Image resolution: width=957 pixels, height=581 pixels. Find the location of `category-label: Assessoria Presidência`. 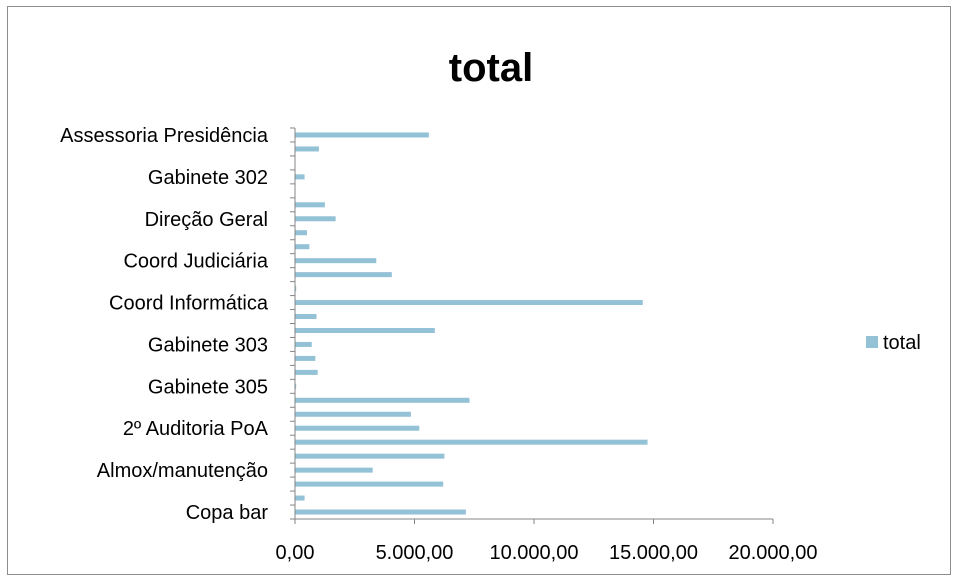

category-label: Assessoria Presidência is located at coordinates (164, 136).